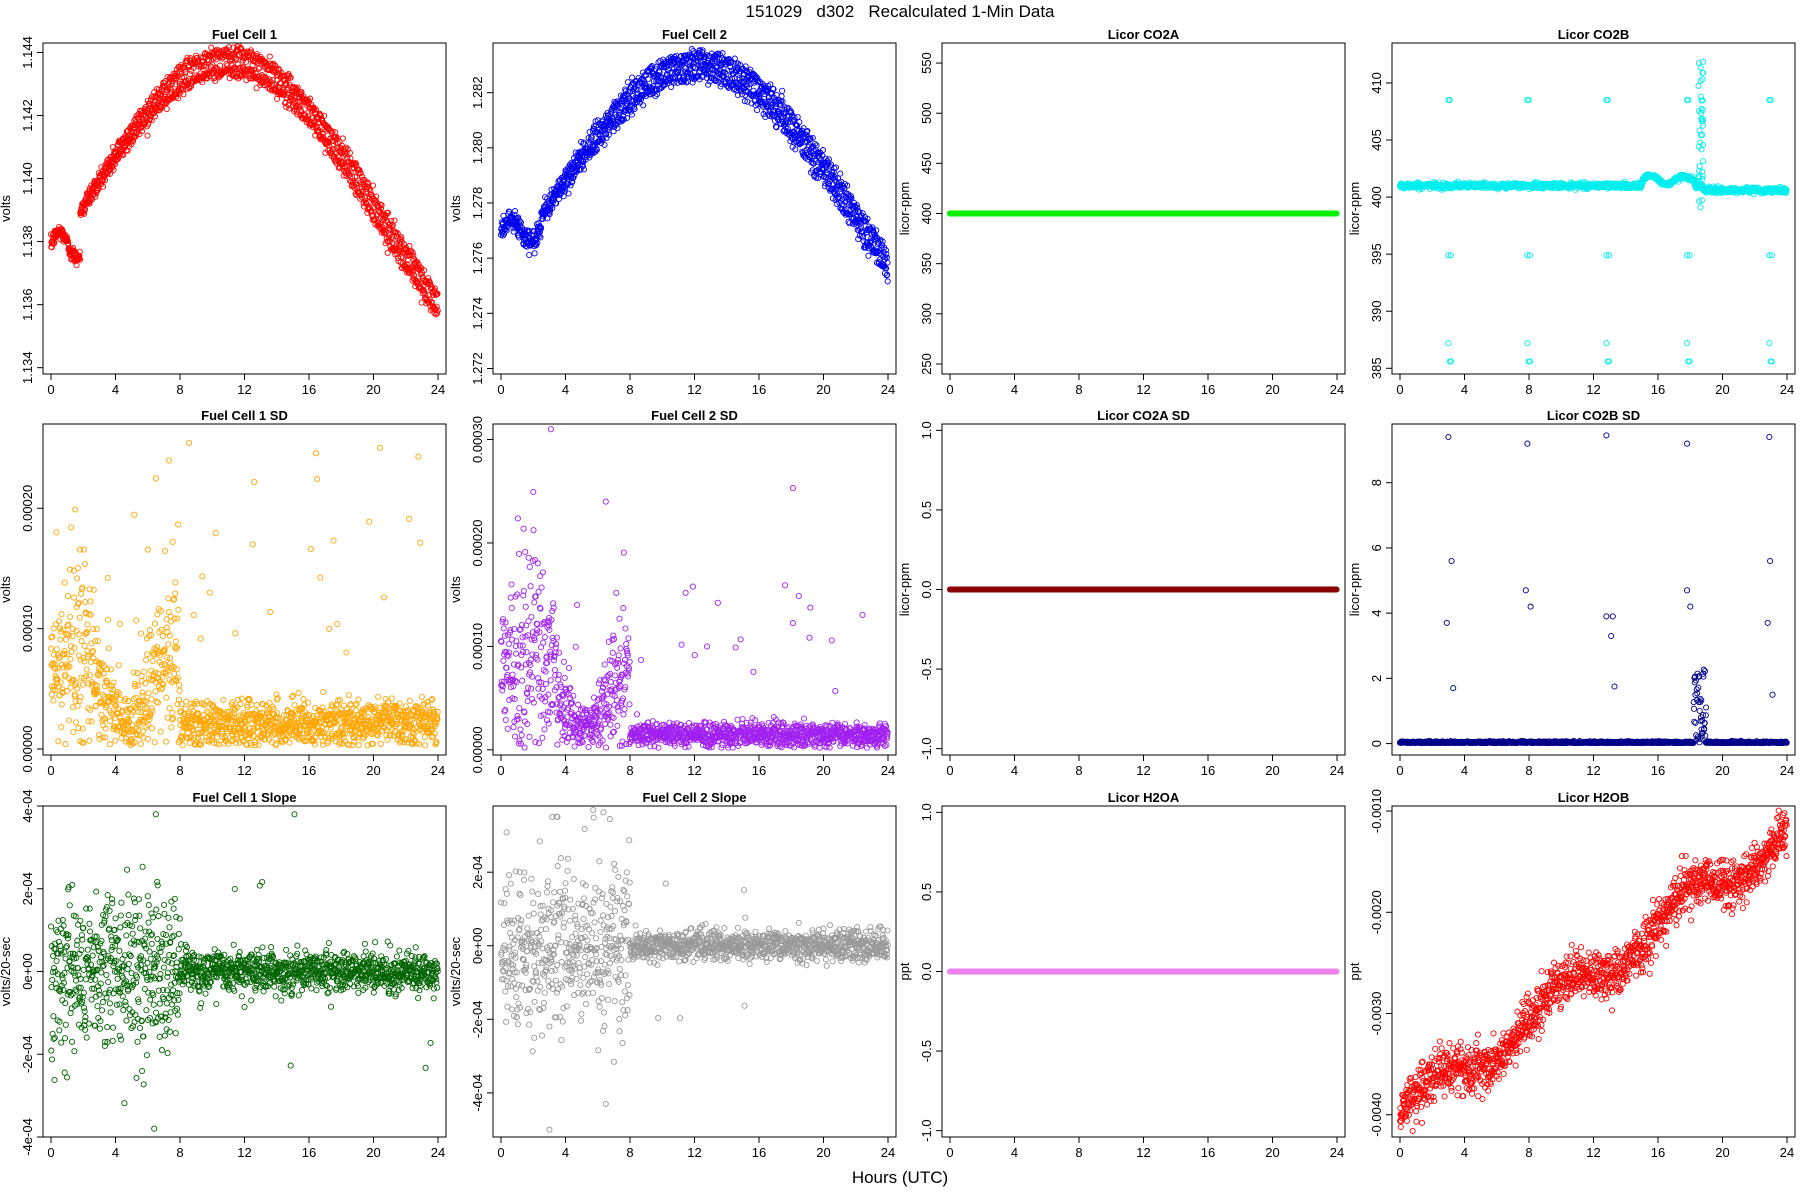 Image resolution: width=1800 pixels, height=1200 pixels. I want to click on x-tick-label: 4, so click(115, 389).